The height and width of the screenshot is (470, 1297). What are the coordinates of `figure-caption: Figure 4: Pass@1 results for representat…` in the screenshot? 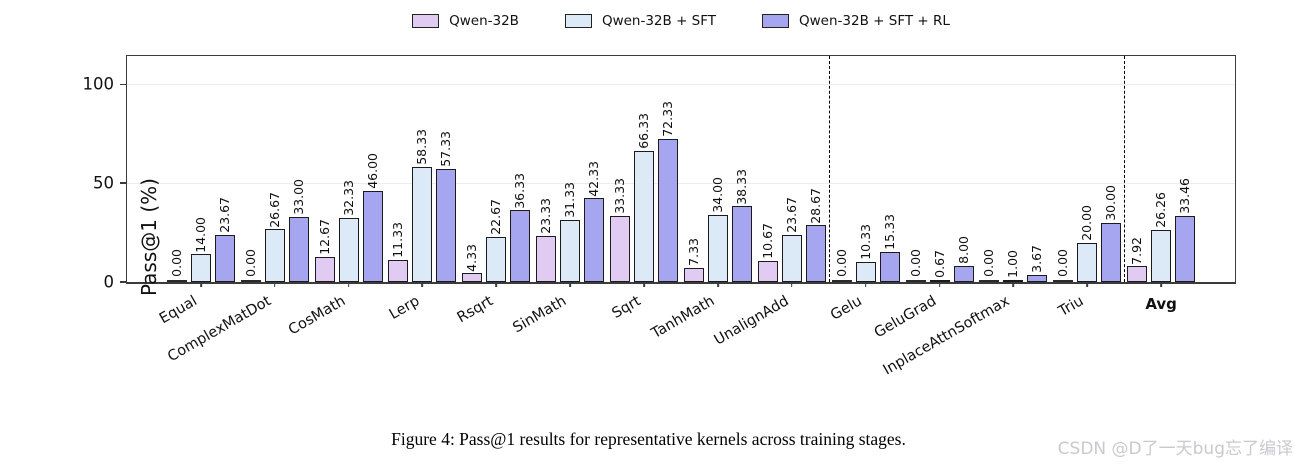 It's located at (648, 439).